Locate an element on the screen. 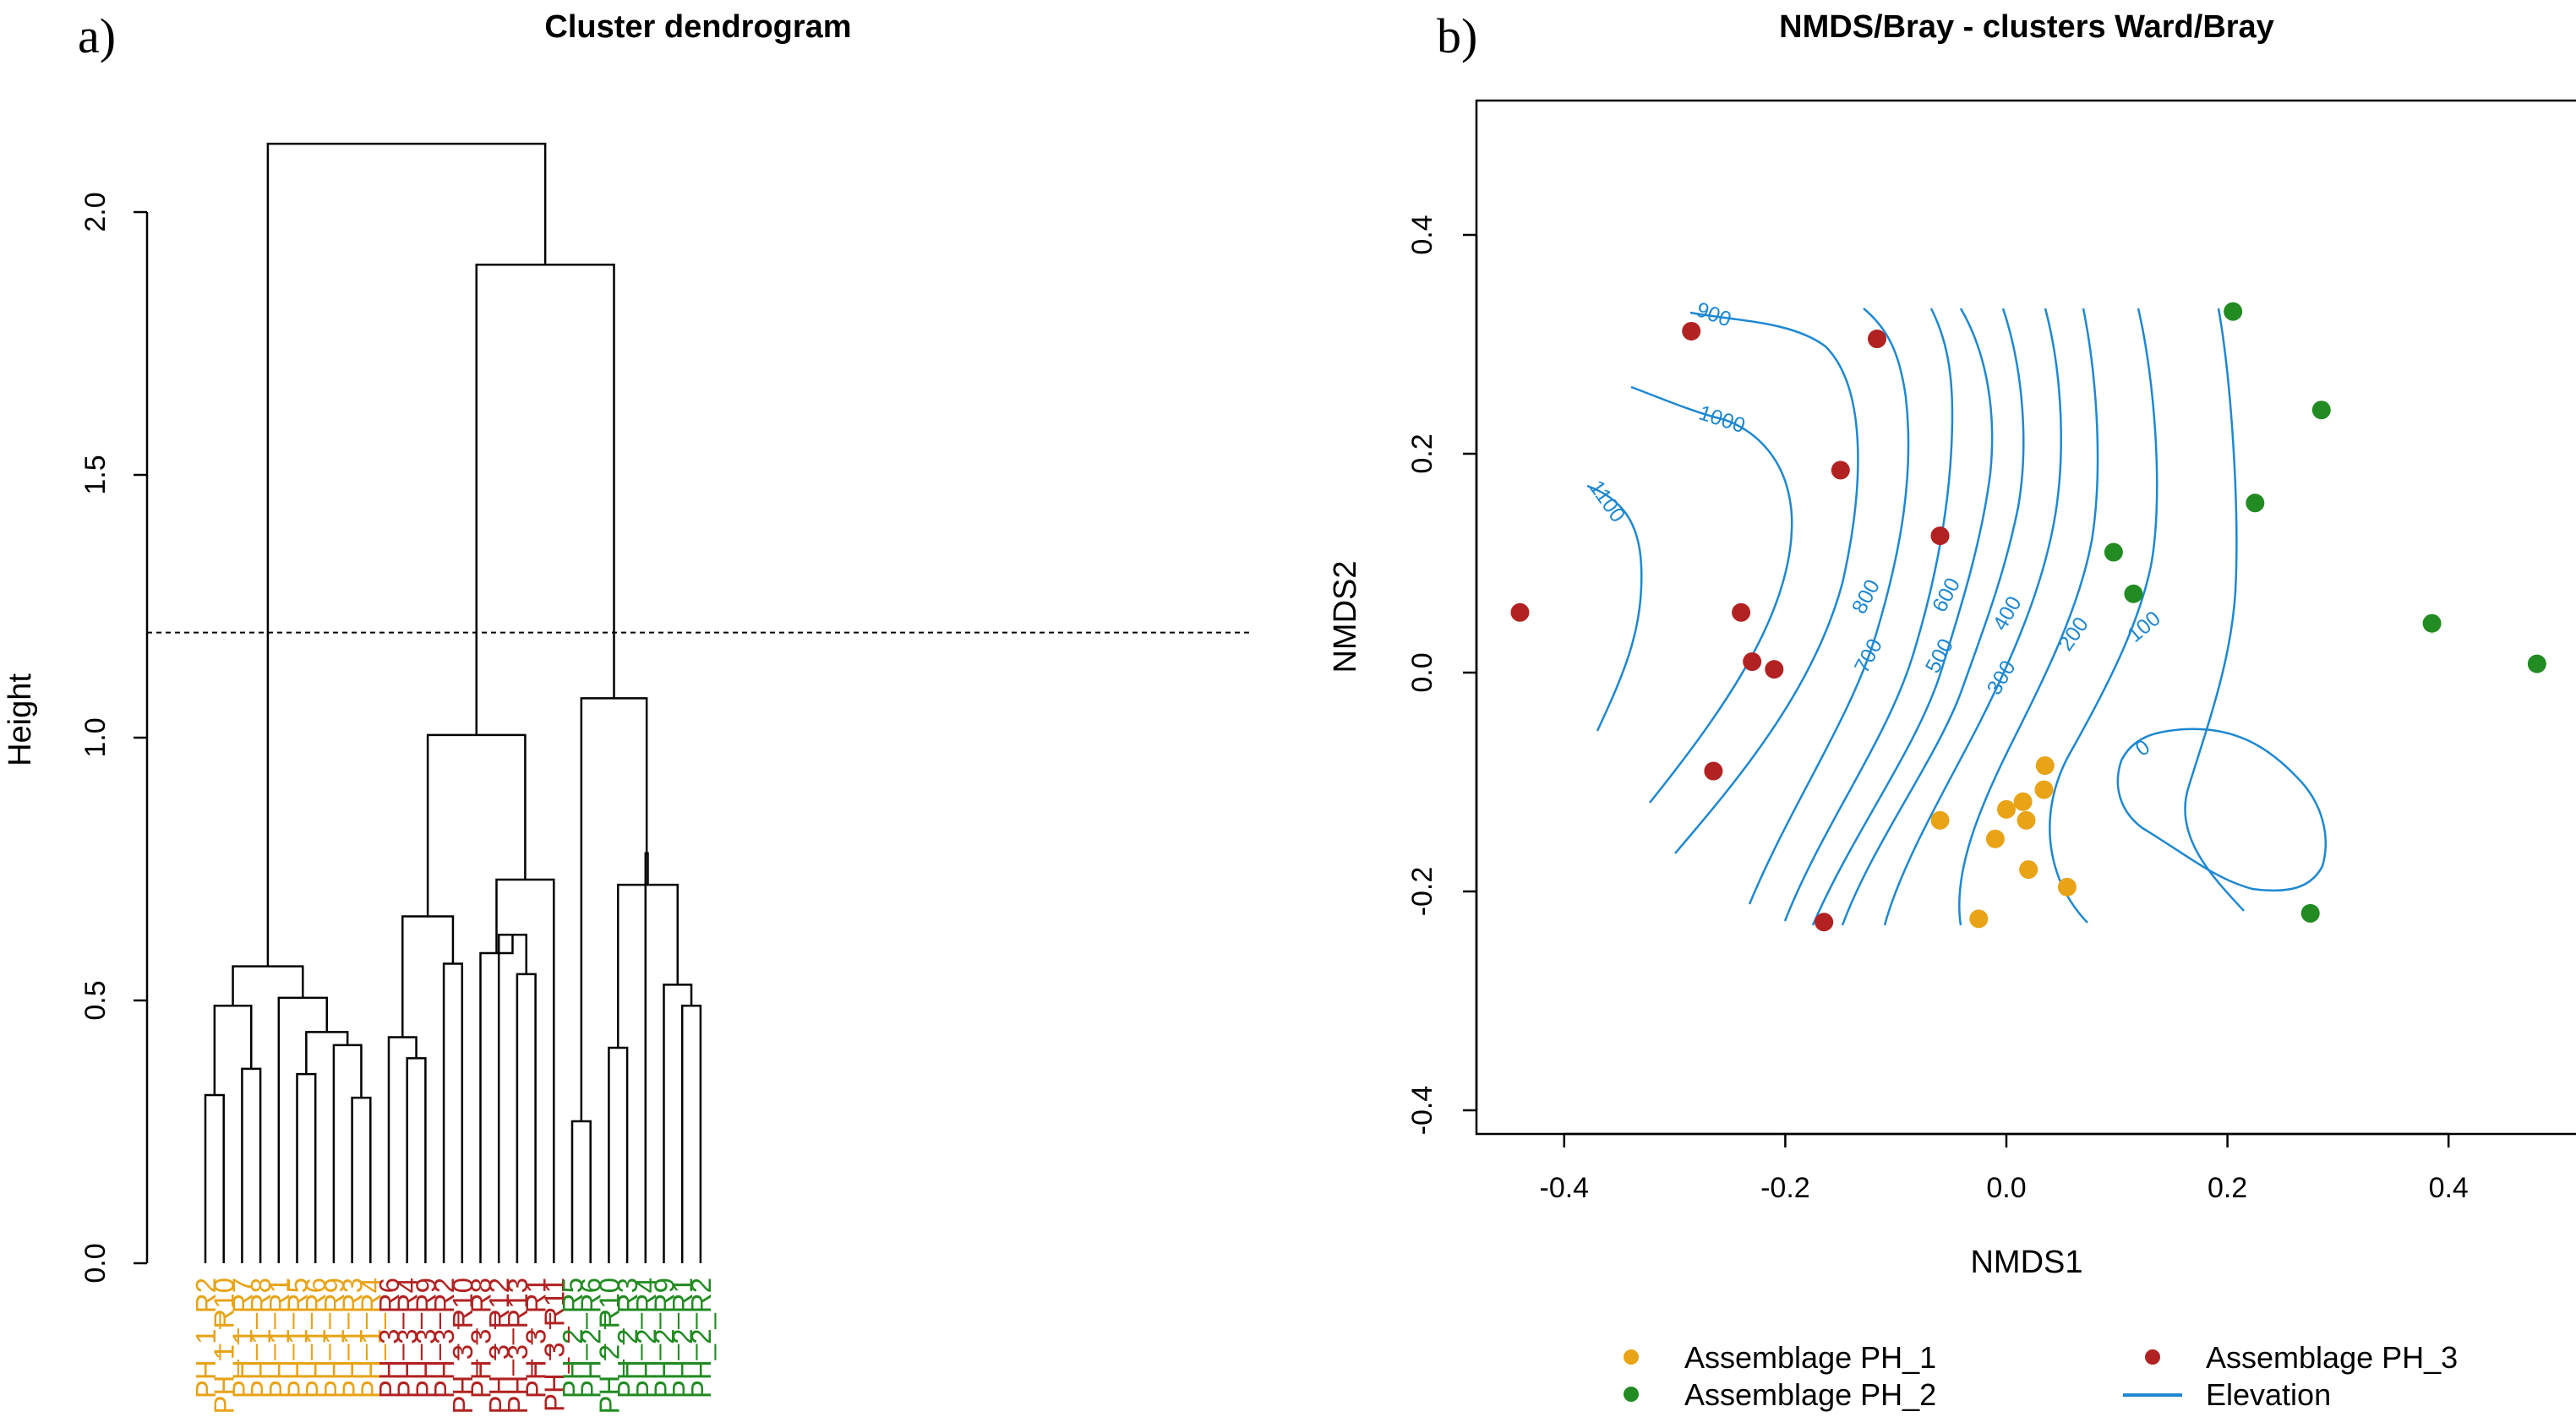 The image size is (2576, 1428). leaf-label: PH_1_R2 is located at coordinates (205, 1338).